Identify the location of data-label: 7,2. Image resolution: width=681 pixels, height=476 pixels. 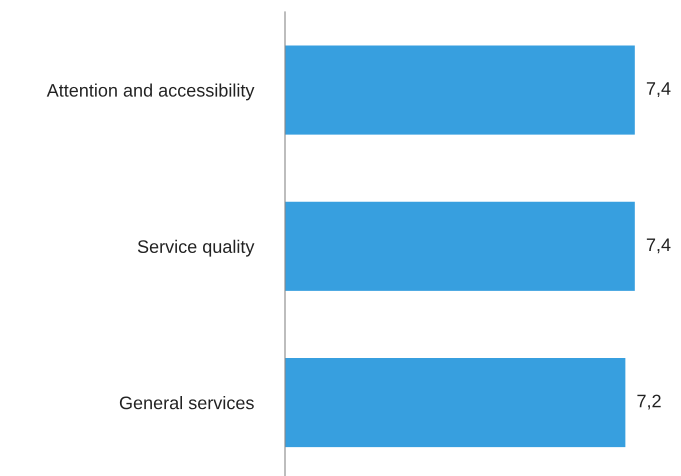
(649, 402).